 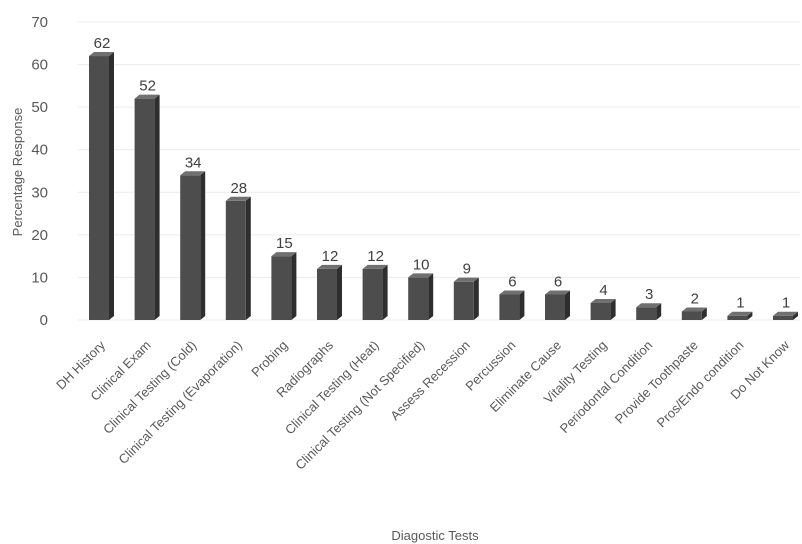 What do you see at coordinates (39, 192) in the screenshot?
I see `y-tick-label: 30` at bounding box center [39, 192].